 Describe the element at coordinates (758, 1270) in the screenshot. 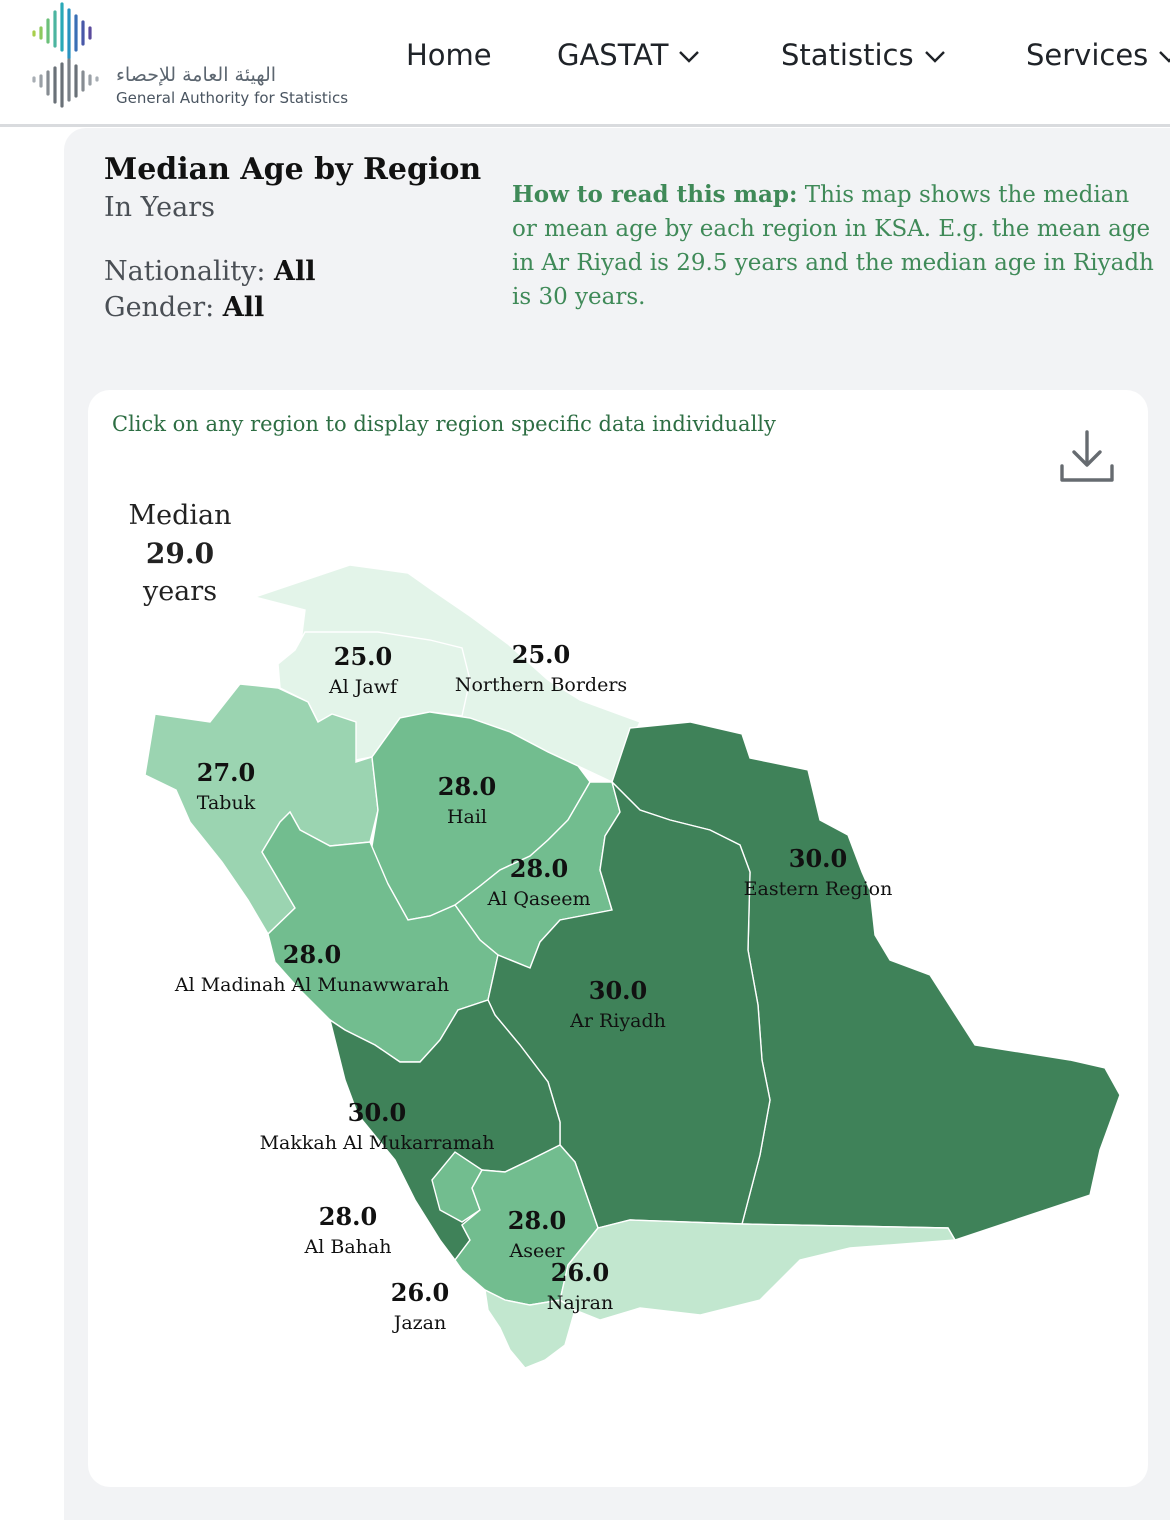

I see `region-najran` at that location.